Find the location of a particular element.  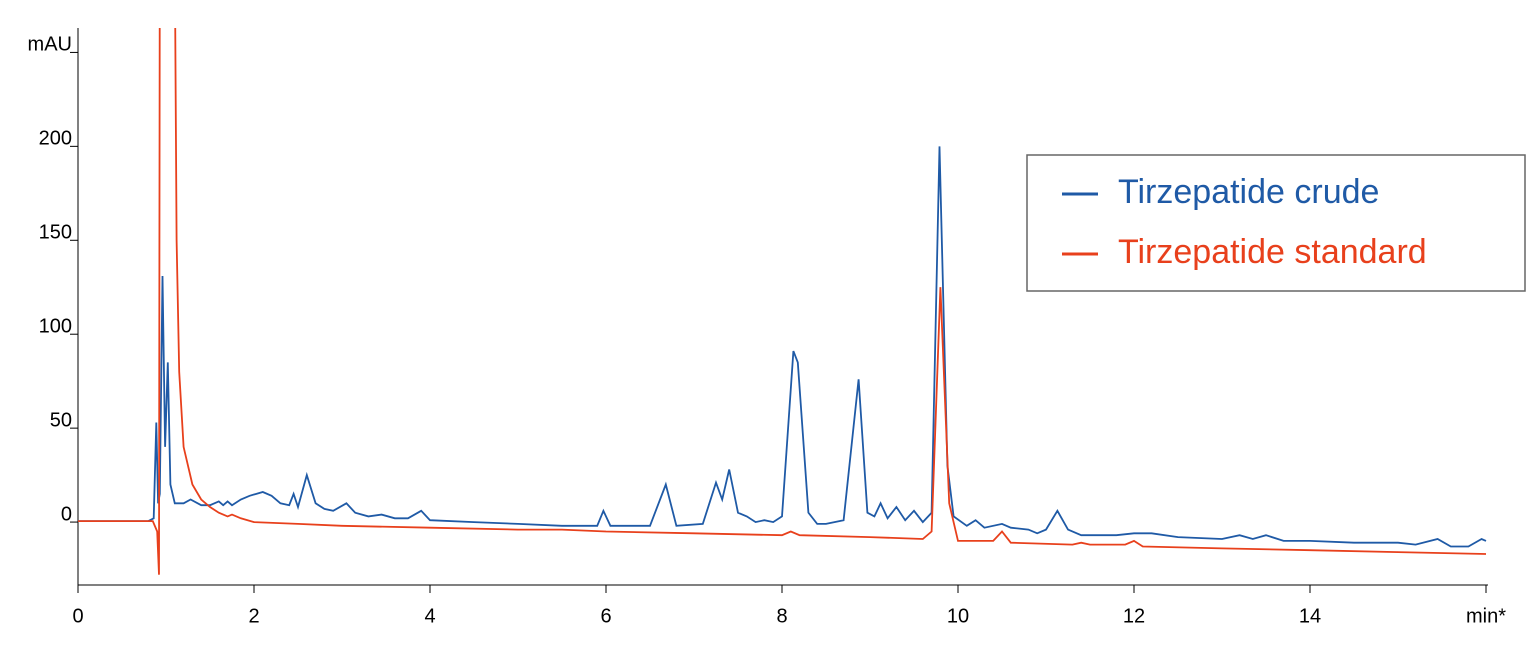

x-tick-label: 14 is located at coordinates (1310, 616).